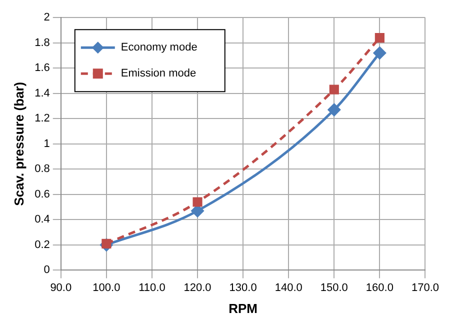 Image resolution: width=450 pixels, height=329 pixels. I want to click on x-tick-label: 170.0, so click(425, 288).